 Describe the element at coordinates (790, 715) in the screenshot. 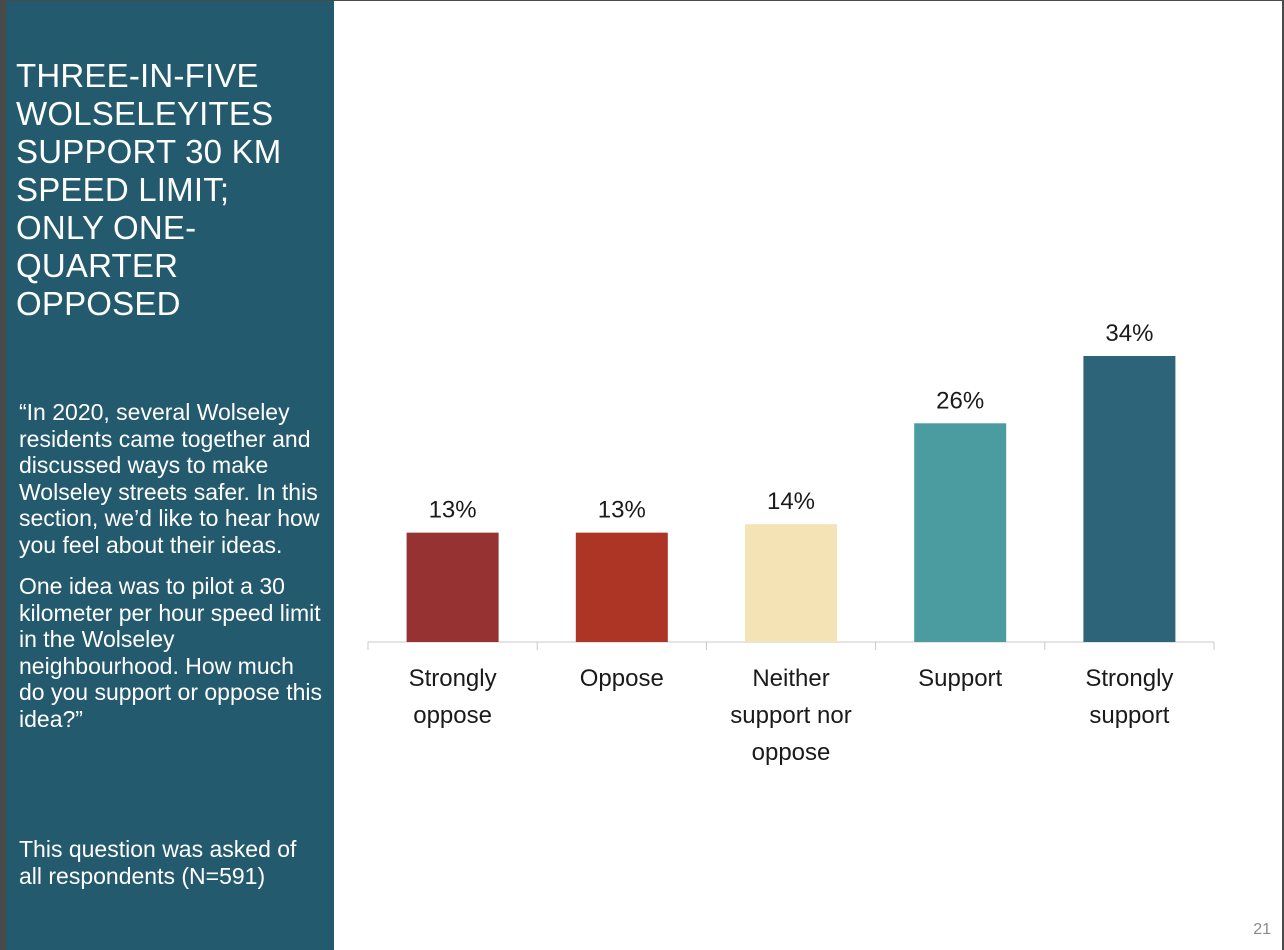

I see `category-label: Neither support nor oppose` at that location.